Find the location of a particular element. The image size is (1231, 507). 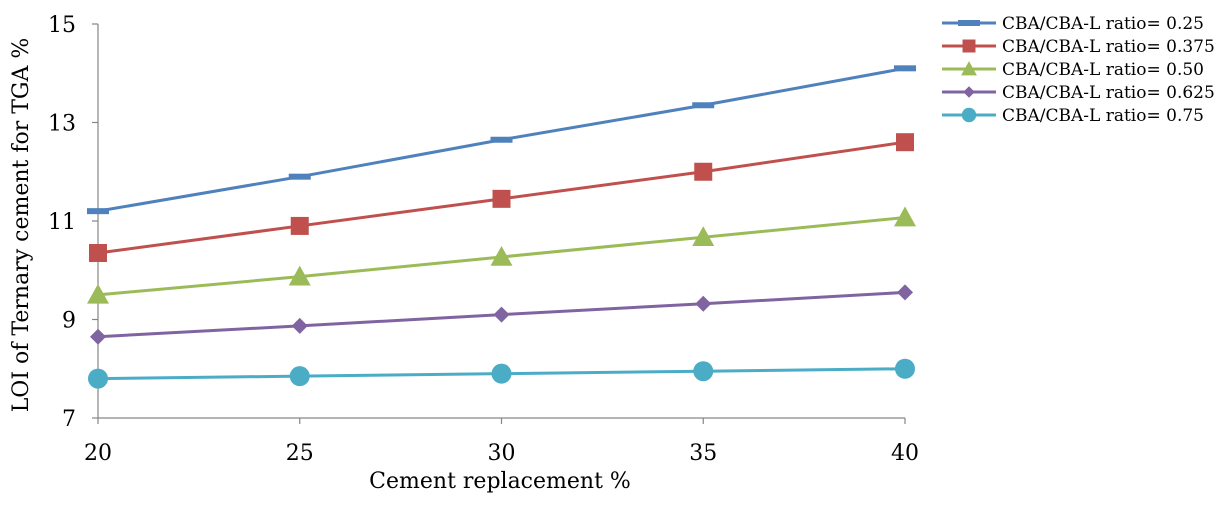

y-tick-label: 7 is located at coordinates (69, 419).